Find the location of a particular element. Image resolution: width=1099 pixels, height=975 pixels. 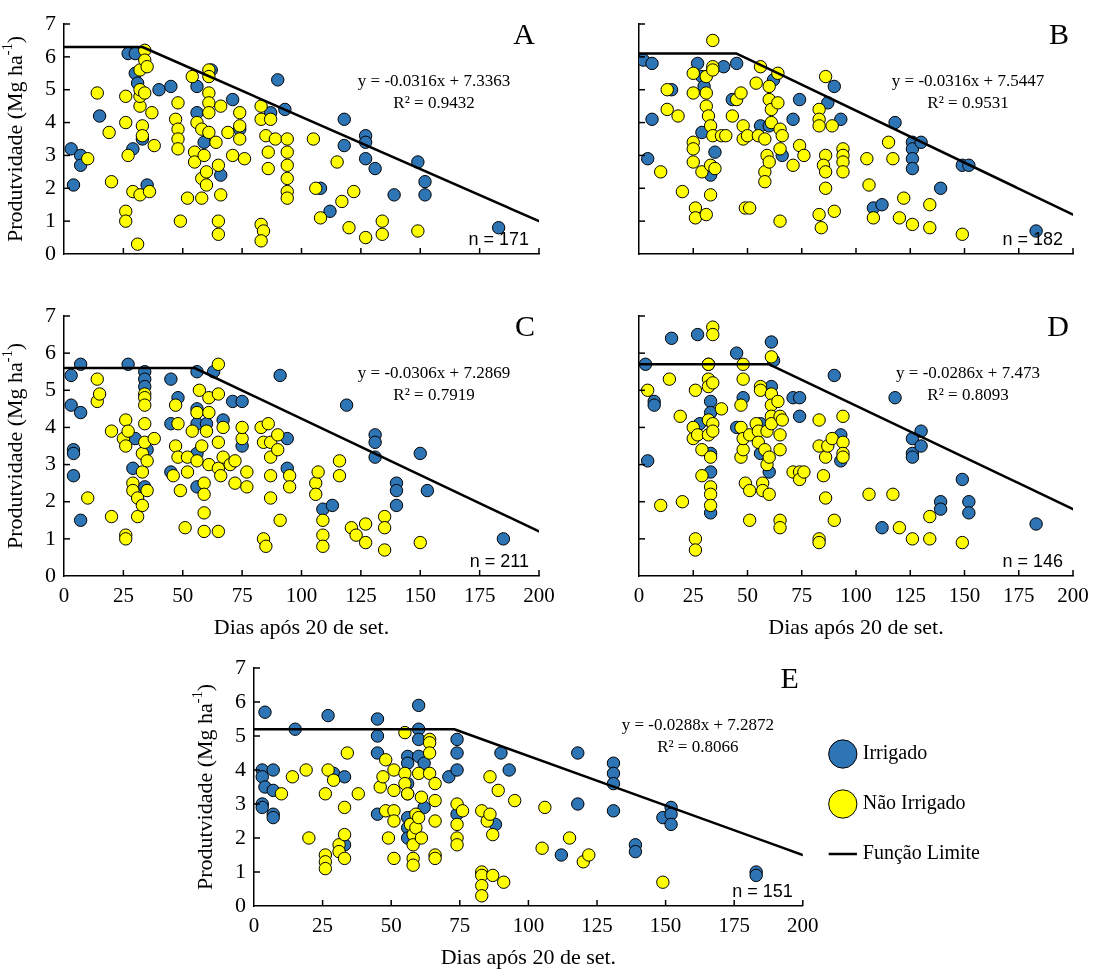

annotation: y = -0.0316x + 7.3363 is located at coordinates (434, 81).